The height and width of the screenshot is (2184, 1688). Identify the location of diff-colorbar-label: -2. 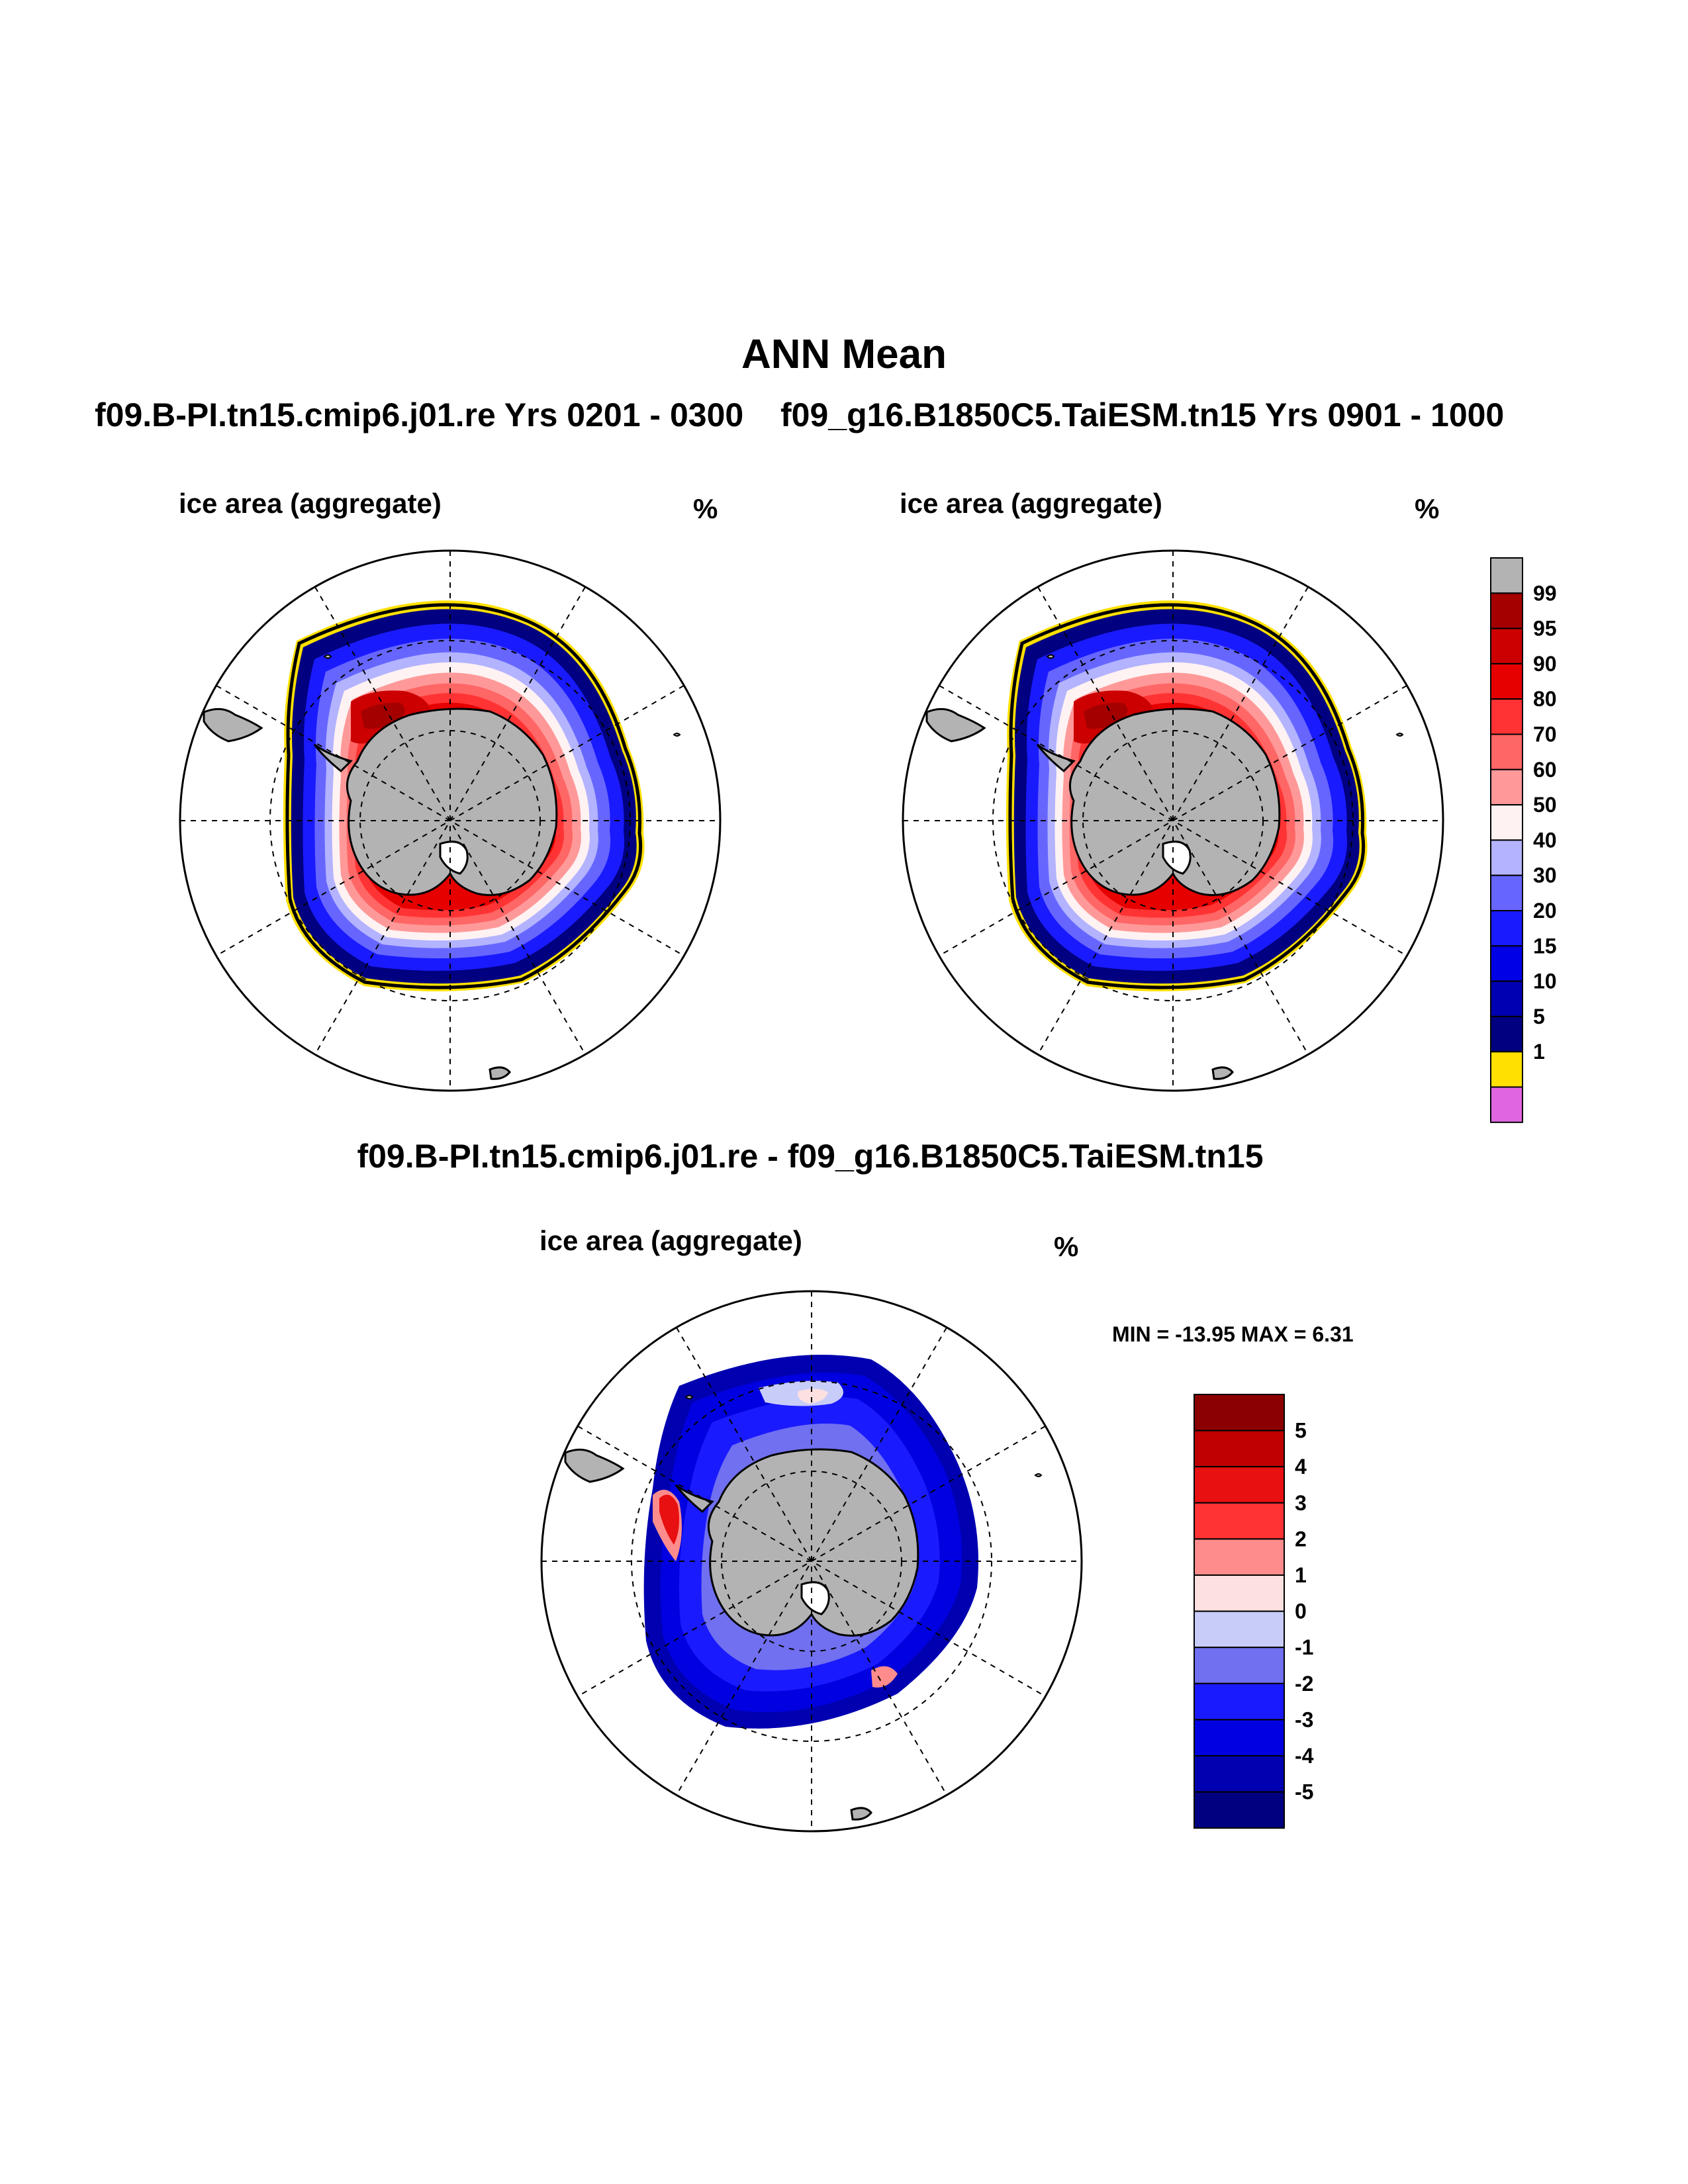
(1304, 1684).